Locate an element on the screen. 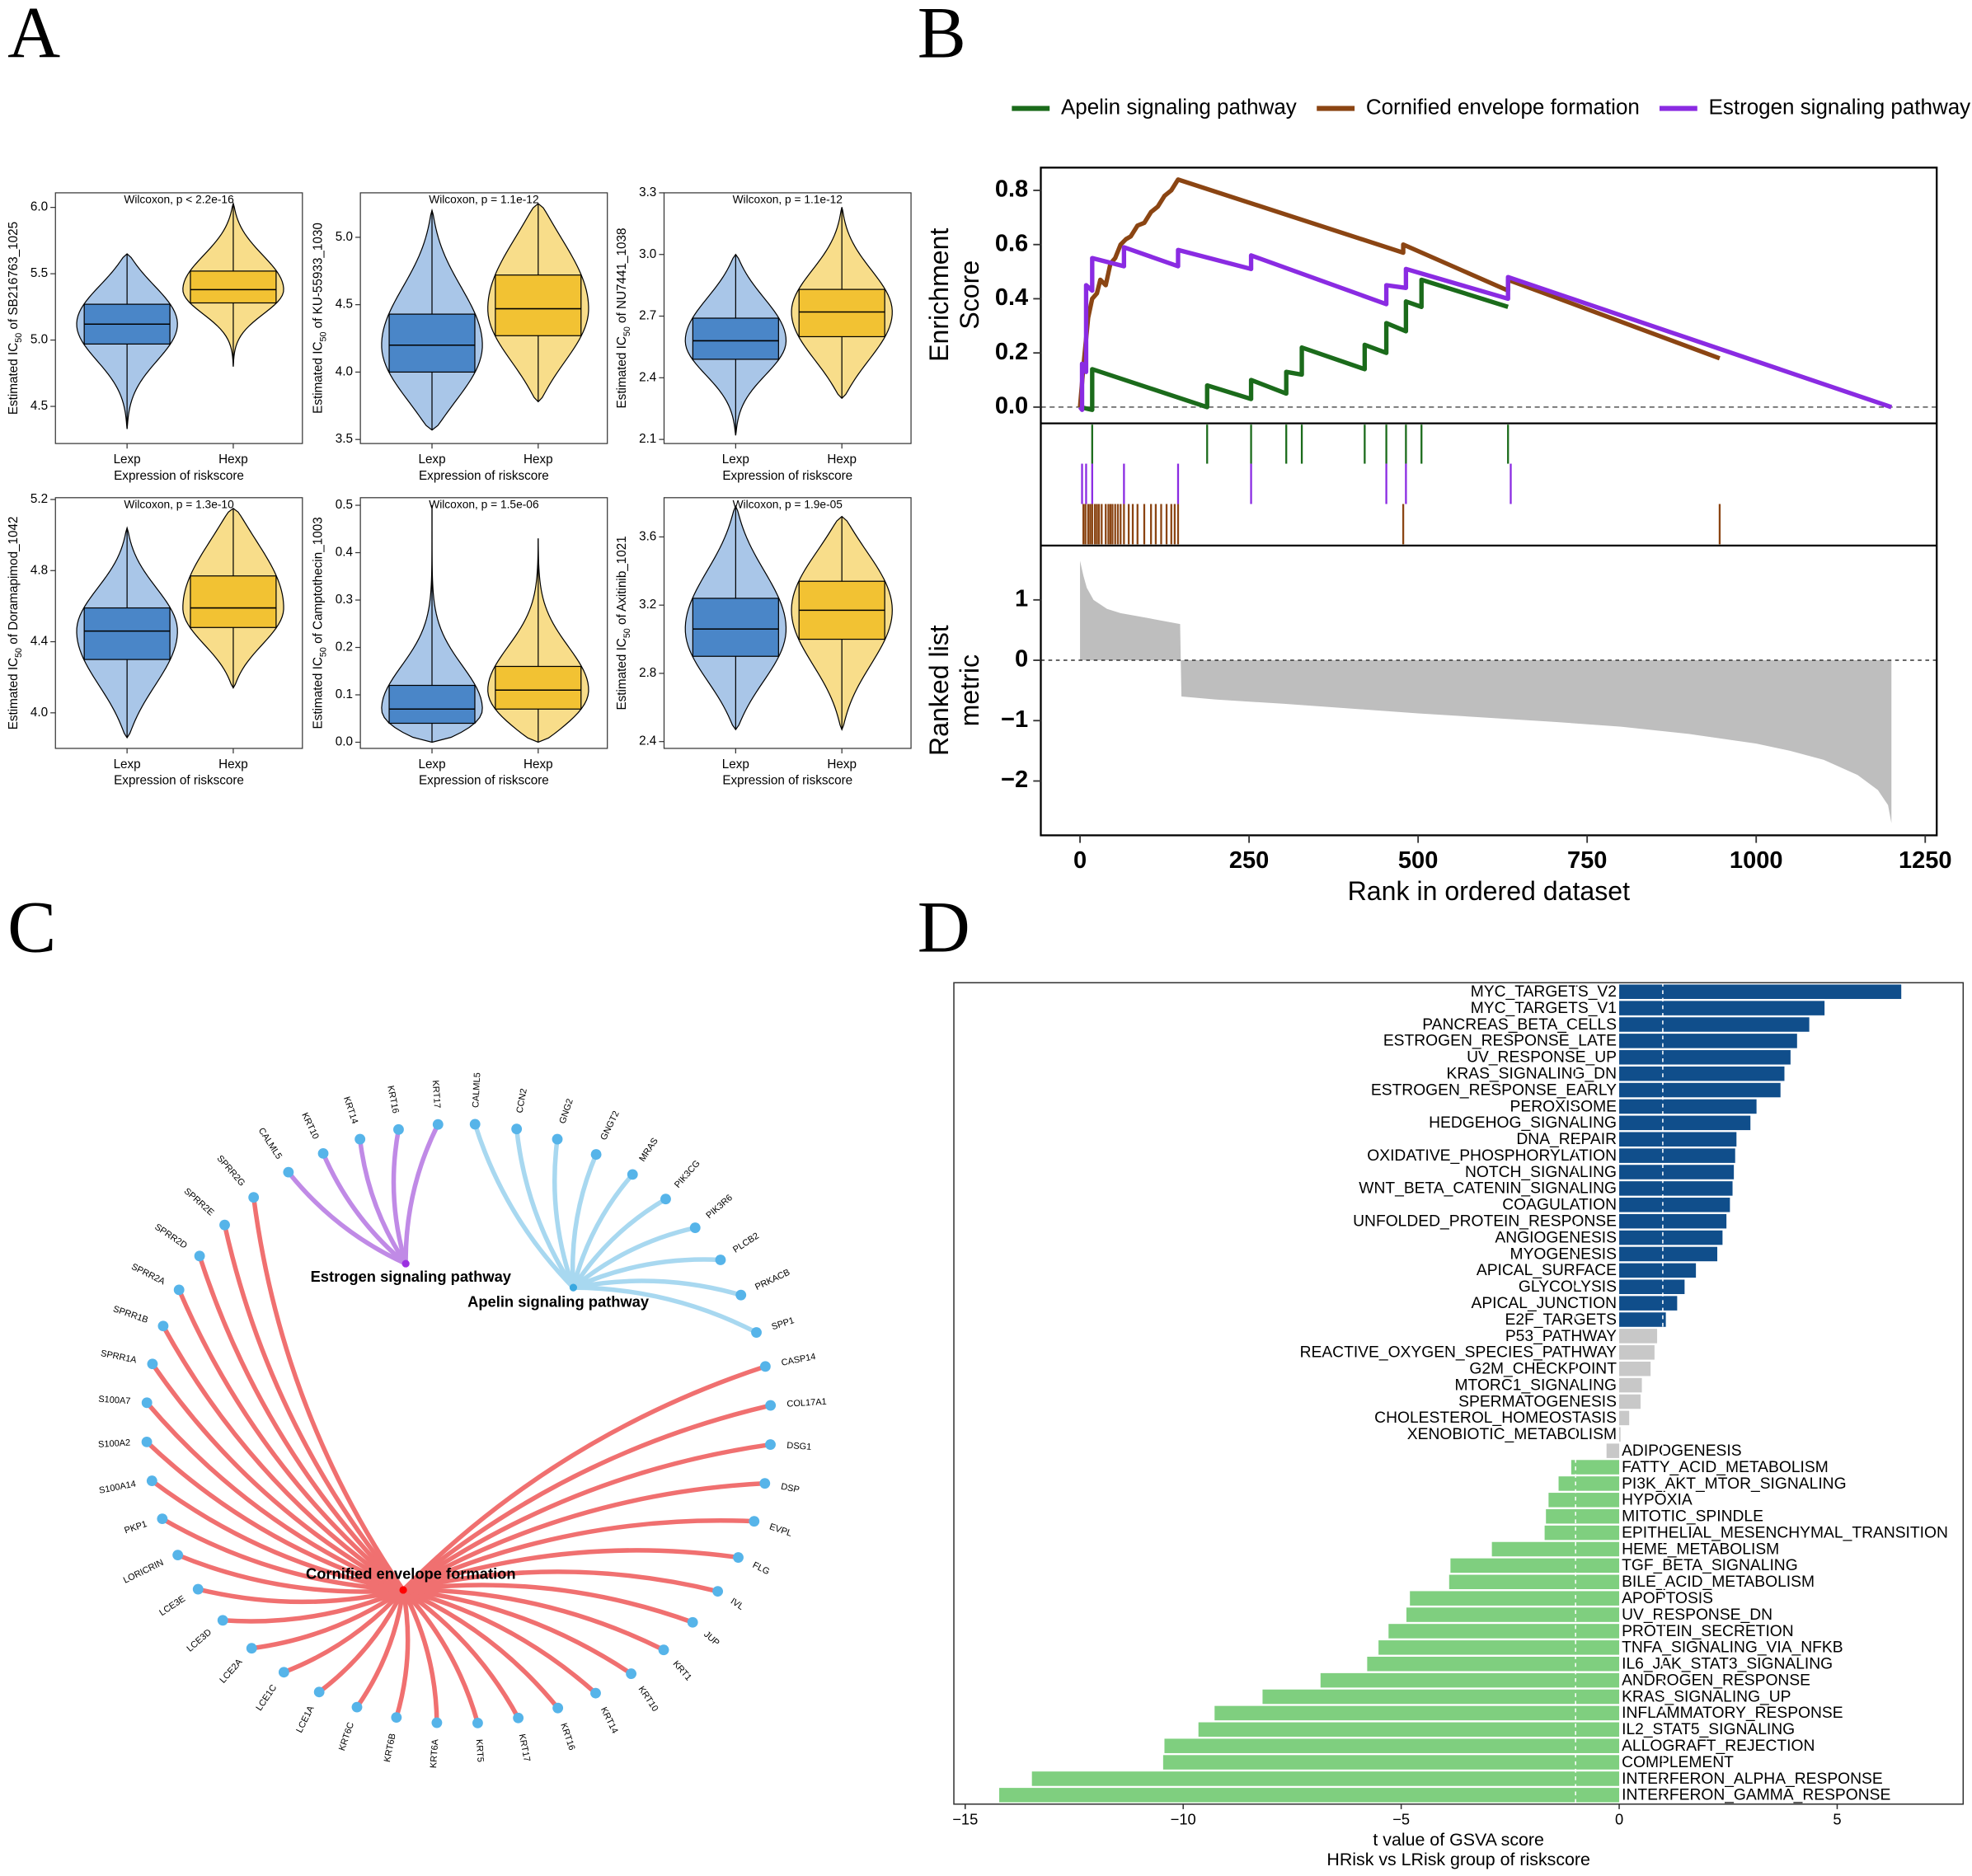 The width and height of the screenshot is (1972, 1876). x-tick-label: 0 is located at coordinates (1619, 1820).